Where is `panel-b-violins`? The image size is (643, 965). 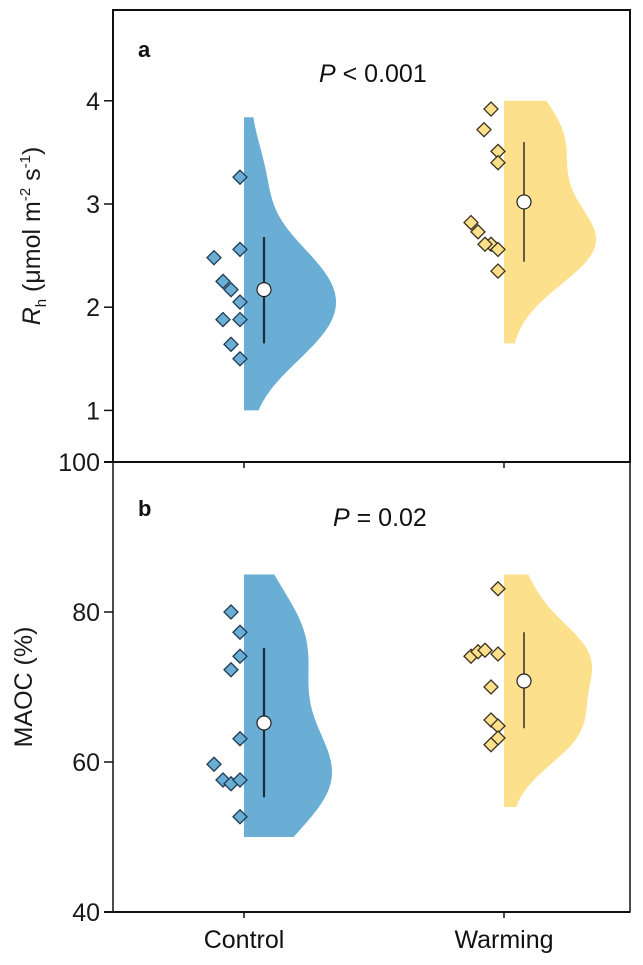
panel-b-violins is located at coordinates (418, 705).